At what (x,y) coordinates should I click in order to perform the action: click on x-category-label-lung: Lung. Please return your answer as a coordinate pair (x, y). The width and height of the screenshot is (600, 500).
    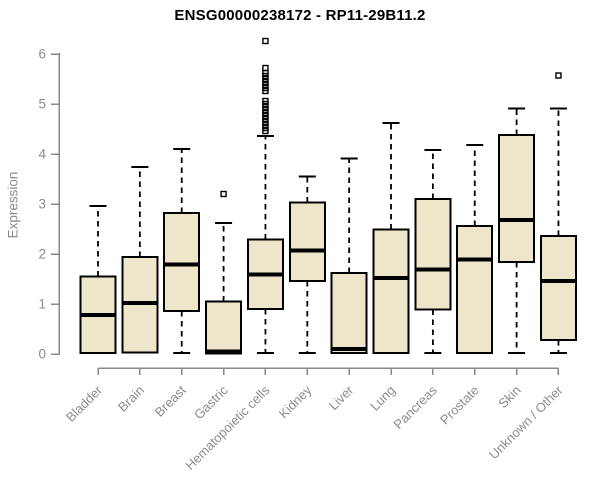
    Looking at the image, I should click on (382, 398).